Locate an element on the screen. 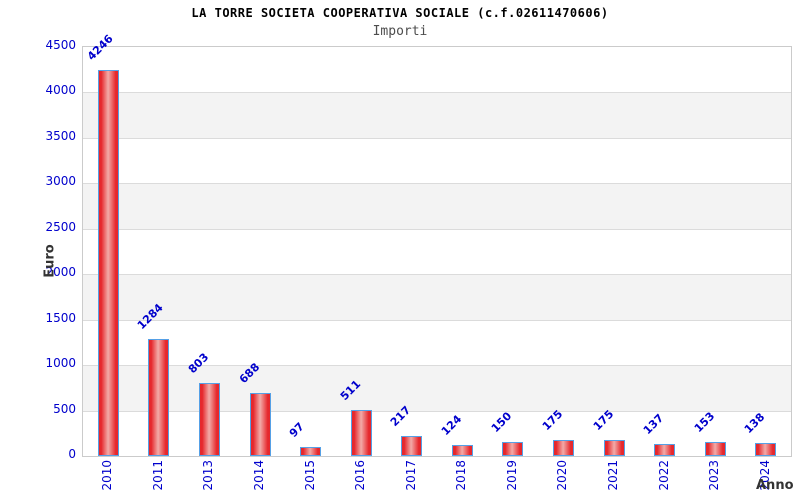 This screenshot has height=500, width=800. bar-2017 is located at coordinates (412, 446).